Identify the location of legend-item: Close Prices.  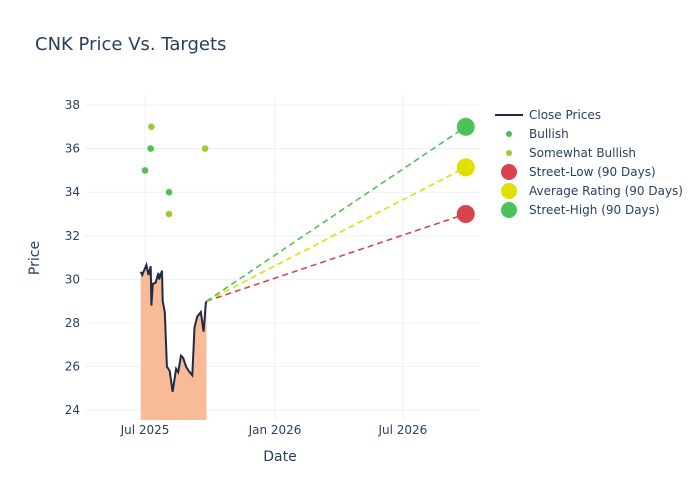
(565, 115).